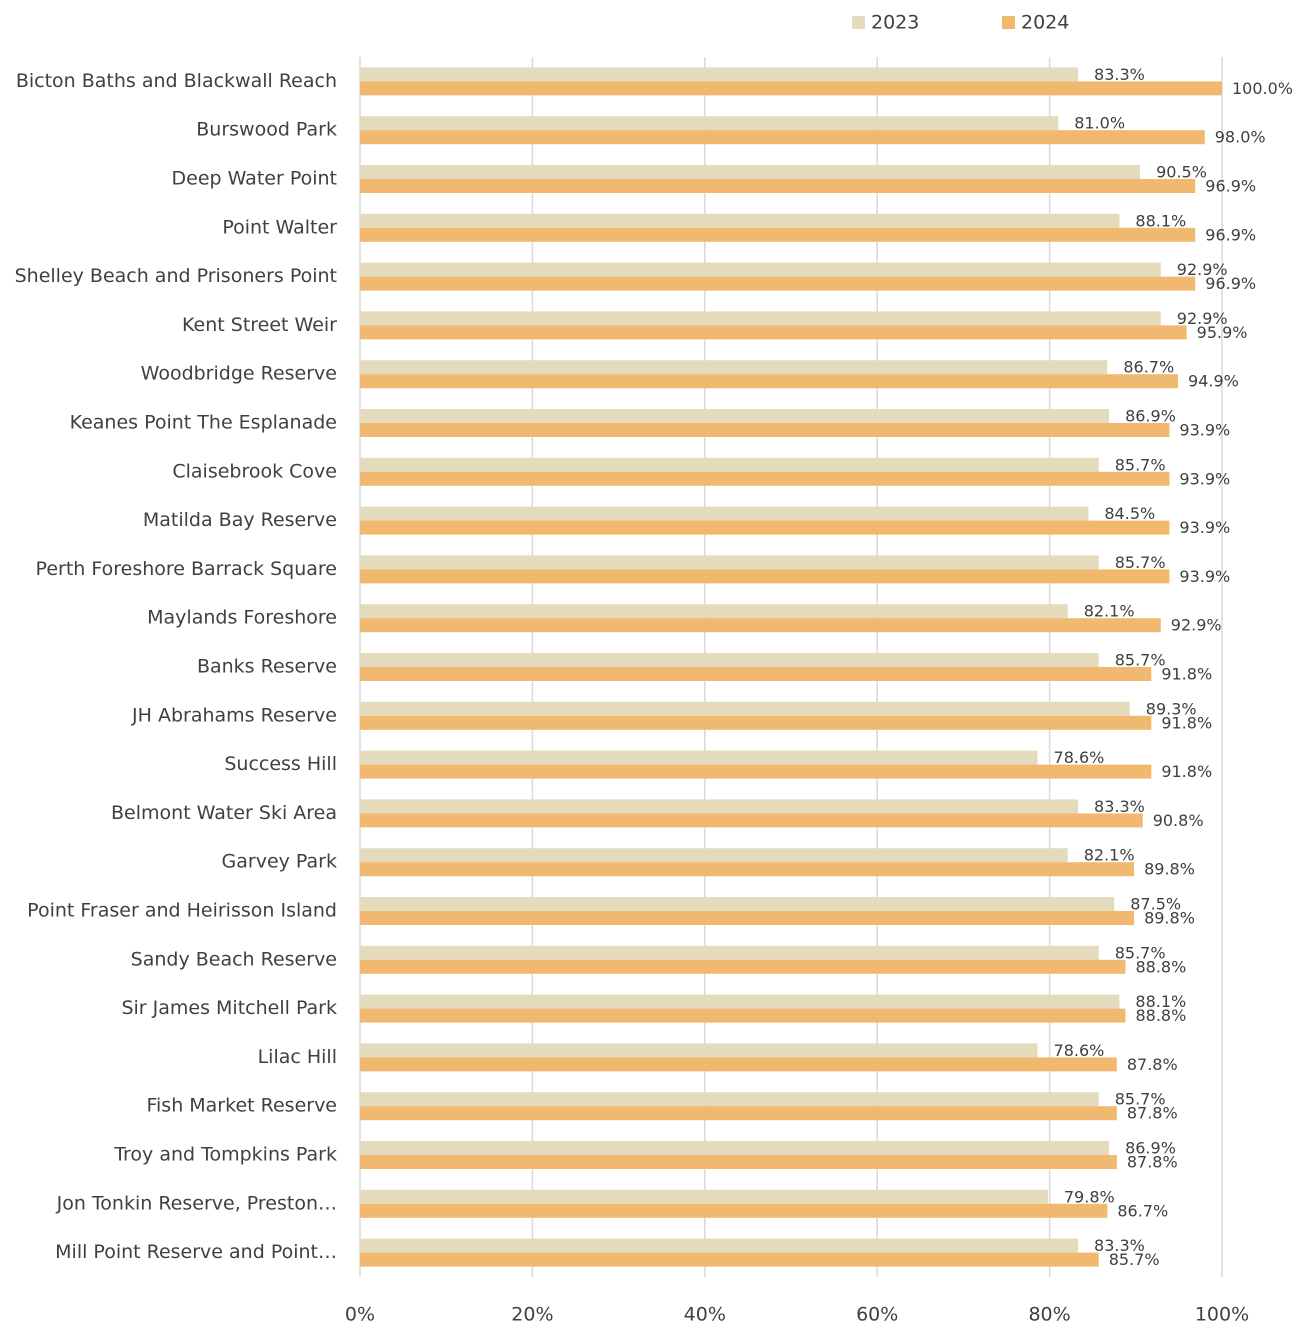 The image size is (1297, 1329). What do you see at coordinates (877, 1315) in the screenshot?
I see `x-tick-label: 60%` at bounding box center [877, 1315].